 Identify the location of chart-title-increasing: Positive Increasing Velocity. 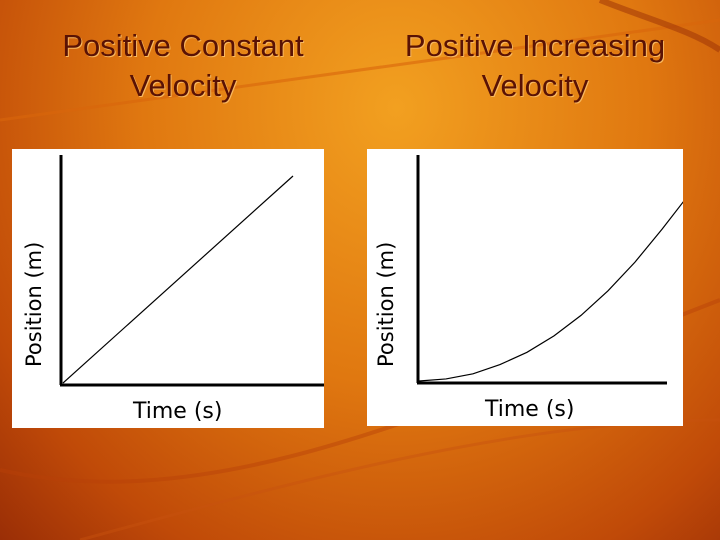
(535, 65).